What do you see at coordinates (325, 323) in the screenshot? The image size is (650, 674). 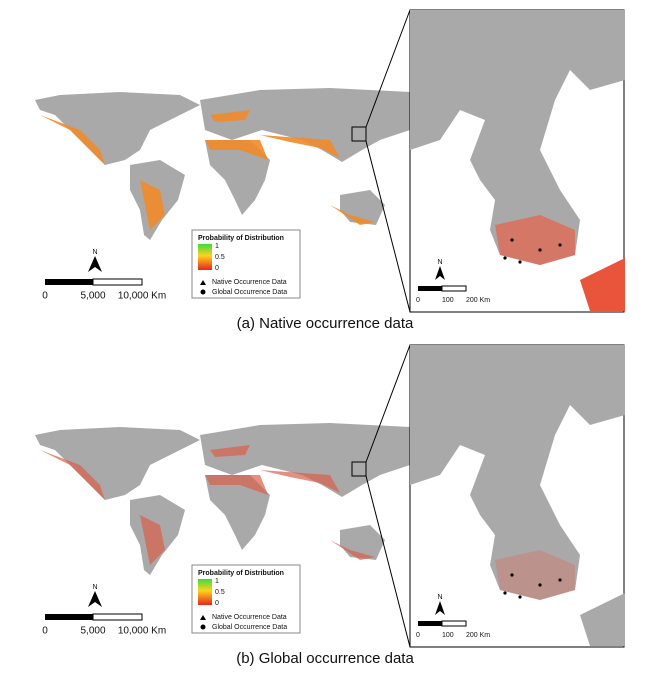 I see `caption: (a) Native occurrence data` at bounding box center [325, 323].